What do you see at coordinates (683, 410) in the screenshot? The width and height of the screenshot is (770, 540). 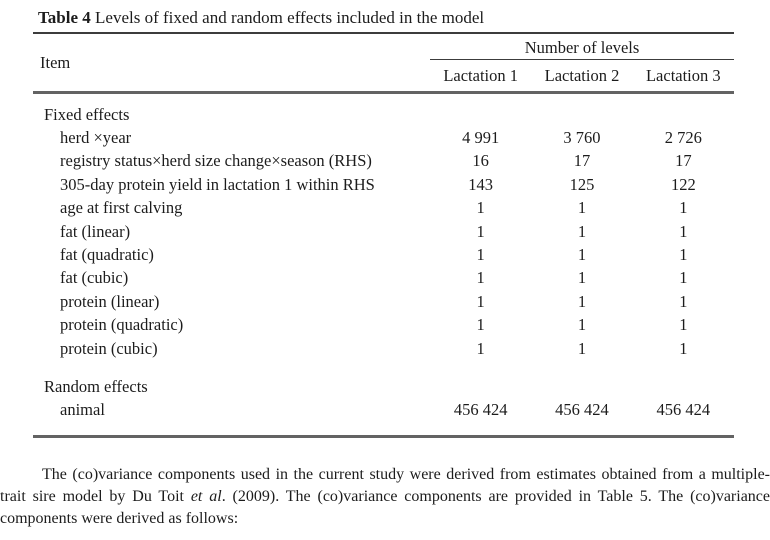 I see `row-value-lactation-3: 456 424` at bounding box center [683, 410].